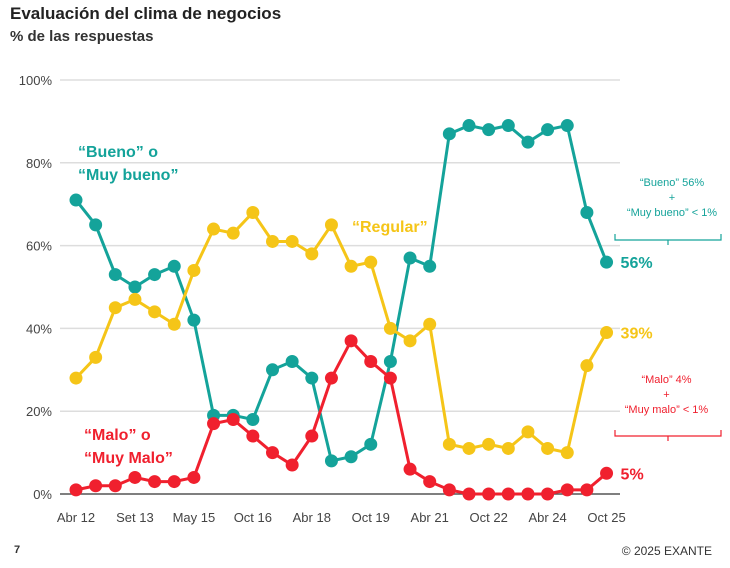  What do you see at coordinates (666, 380) in the screenshot?
I see `note-line: “Malo” 4%` at bounding box center [666, 380].